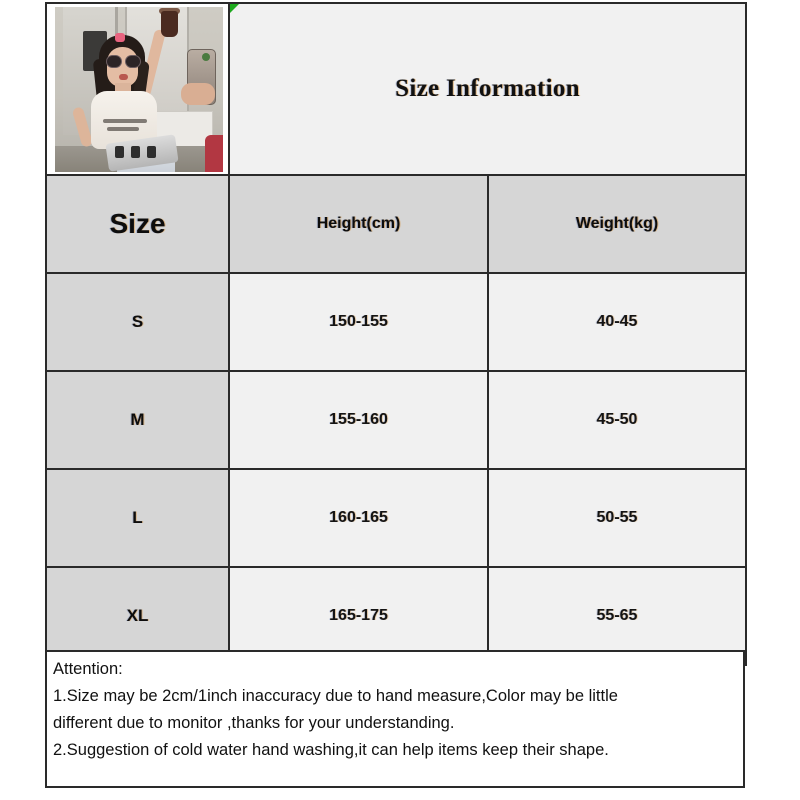  I want to click on photo-phone-camera-dot, so click(206, 57).